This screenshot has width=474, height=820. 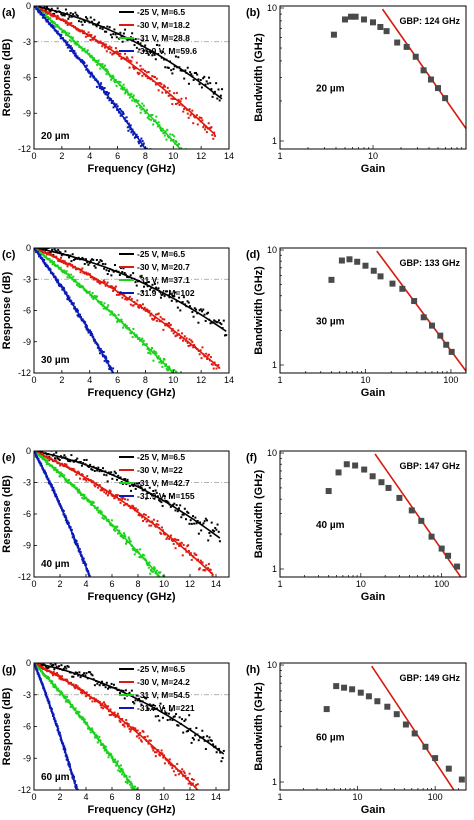 I want to click on gbp-label: GBP: 147 GHz, so click(x=429, y=466).